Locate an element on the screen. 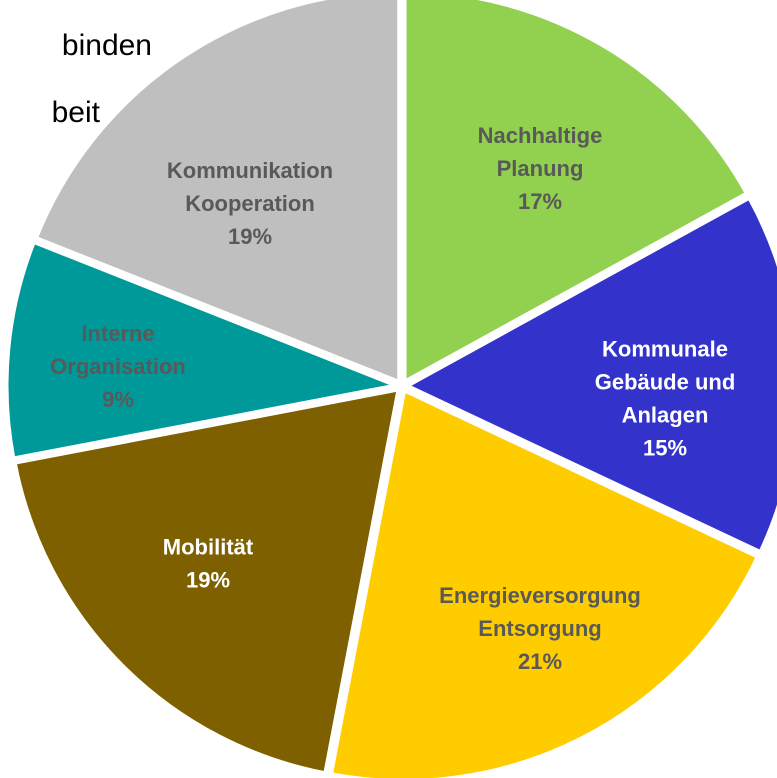 Image resolution: width=777 pixels, height=778 pixels. slice-label-line: Interne is located at coordinates (117, 333).